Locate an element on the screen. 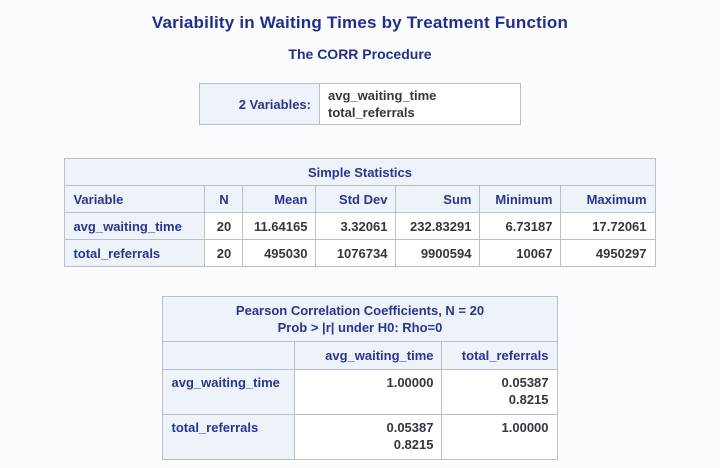 Image resolution: width=720 pixels, height=468 pixels. row-header-variable: avg_waiting_time is located at coordinates (135, 226).